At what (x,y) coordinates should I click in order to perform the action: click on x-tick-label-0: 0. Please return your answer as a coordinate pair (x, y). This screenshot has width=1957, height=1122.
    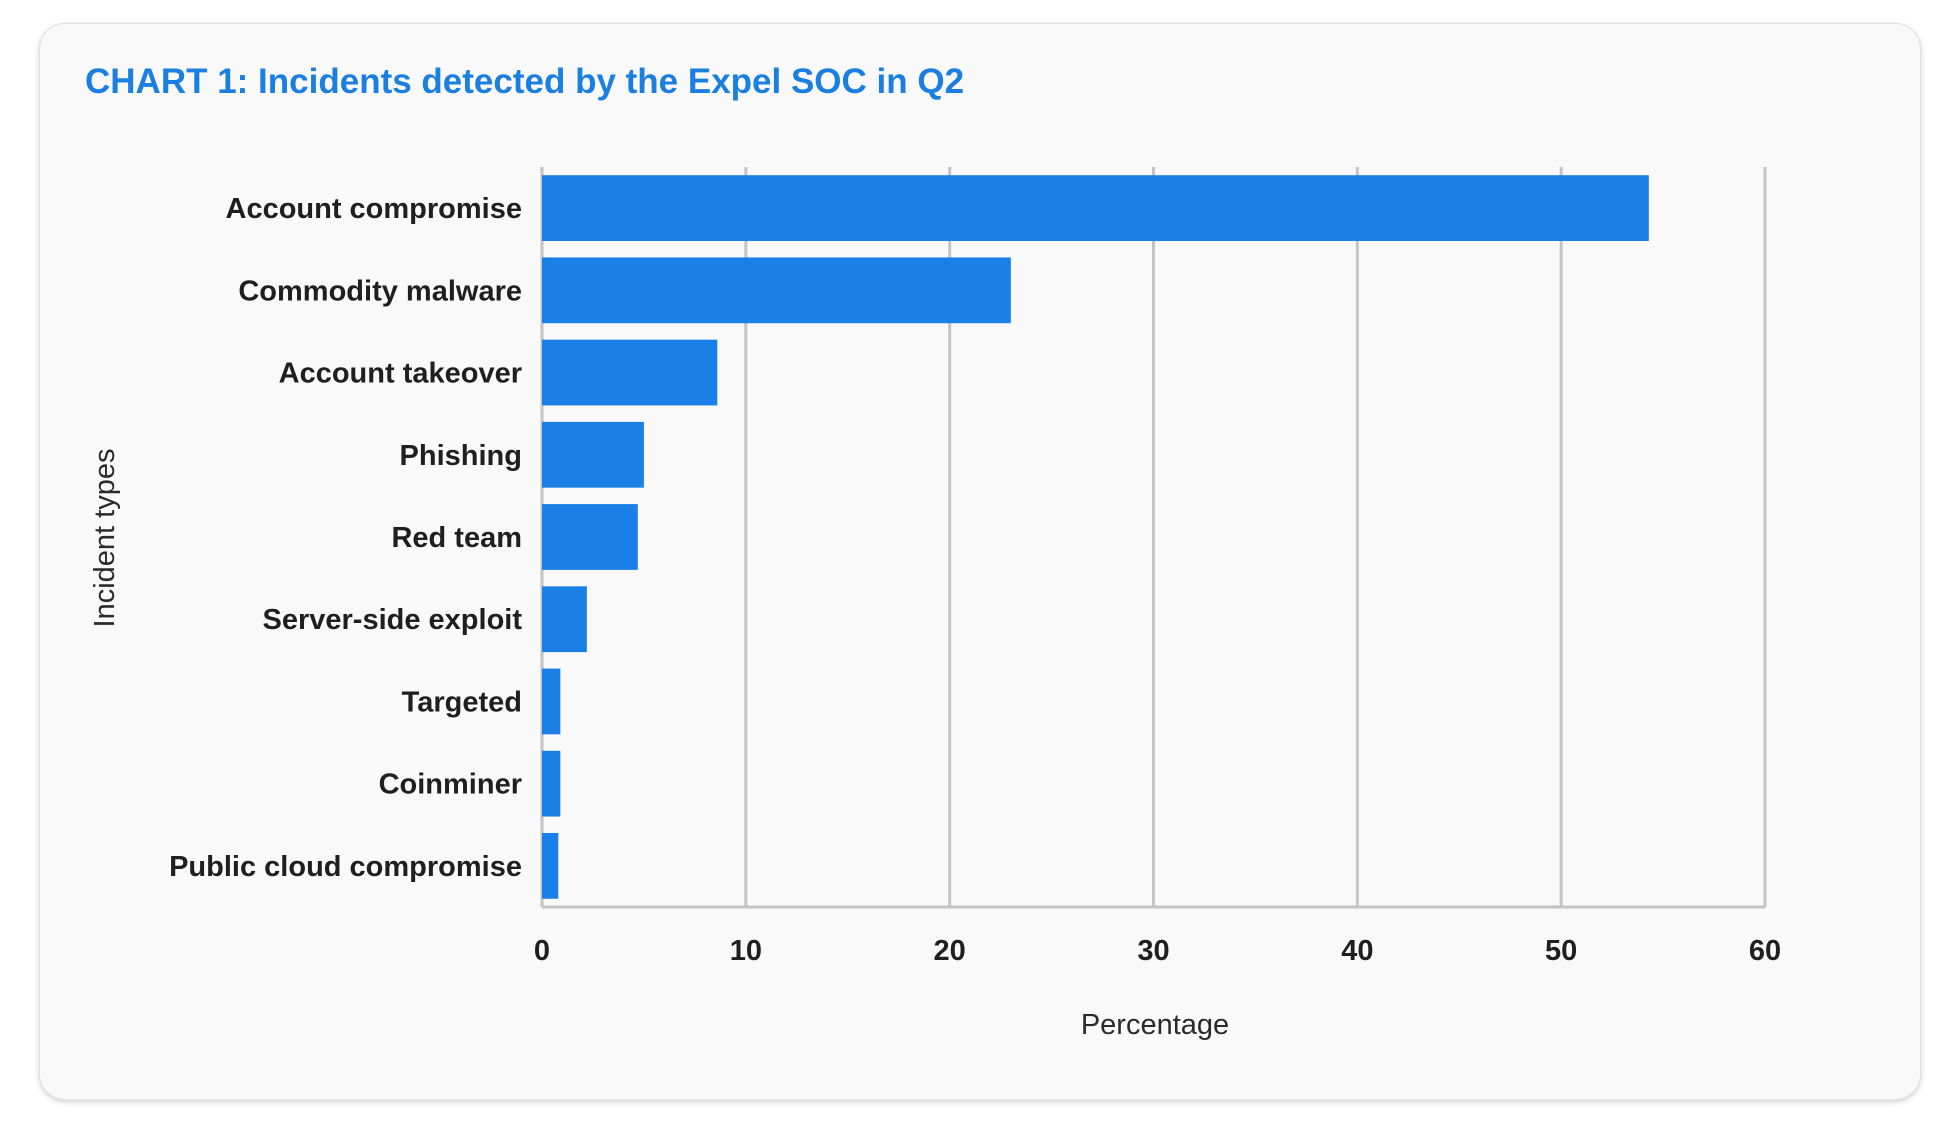
    Looking at the image, I should click on (542, 951).